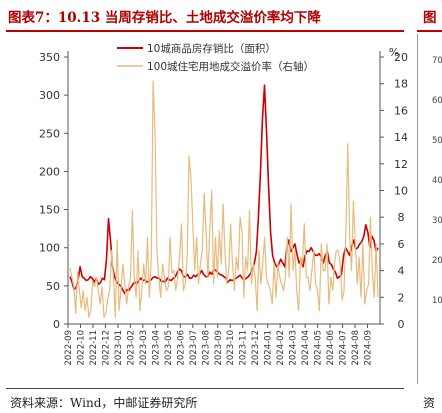 This screenshot has width=442, height=413. Describe the element at coordinates (131, 348) in the screenshot. I see `x-tick-label: 2023-02` at that location.